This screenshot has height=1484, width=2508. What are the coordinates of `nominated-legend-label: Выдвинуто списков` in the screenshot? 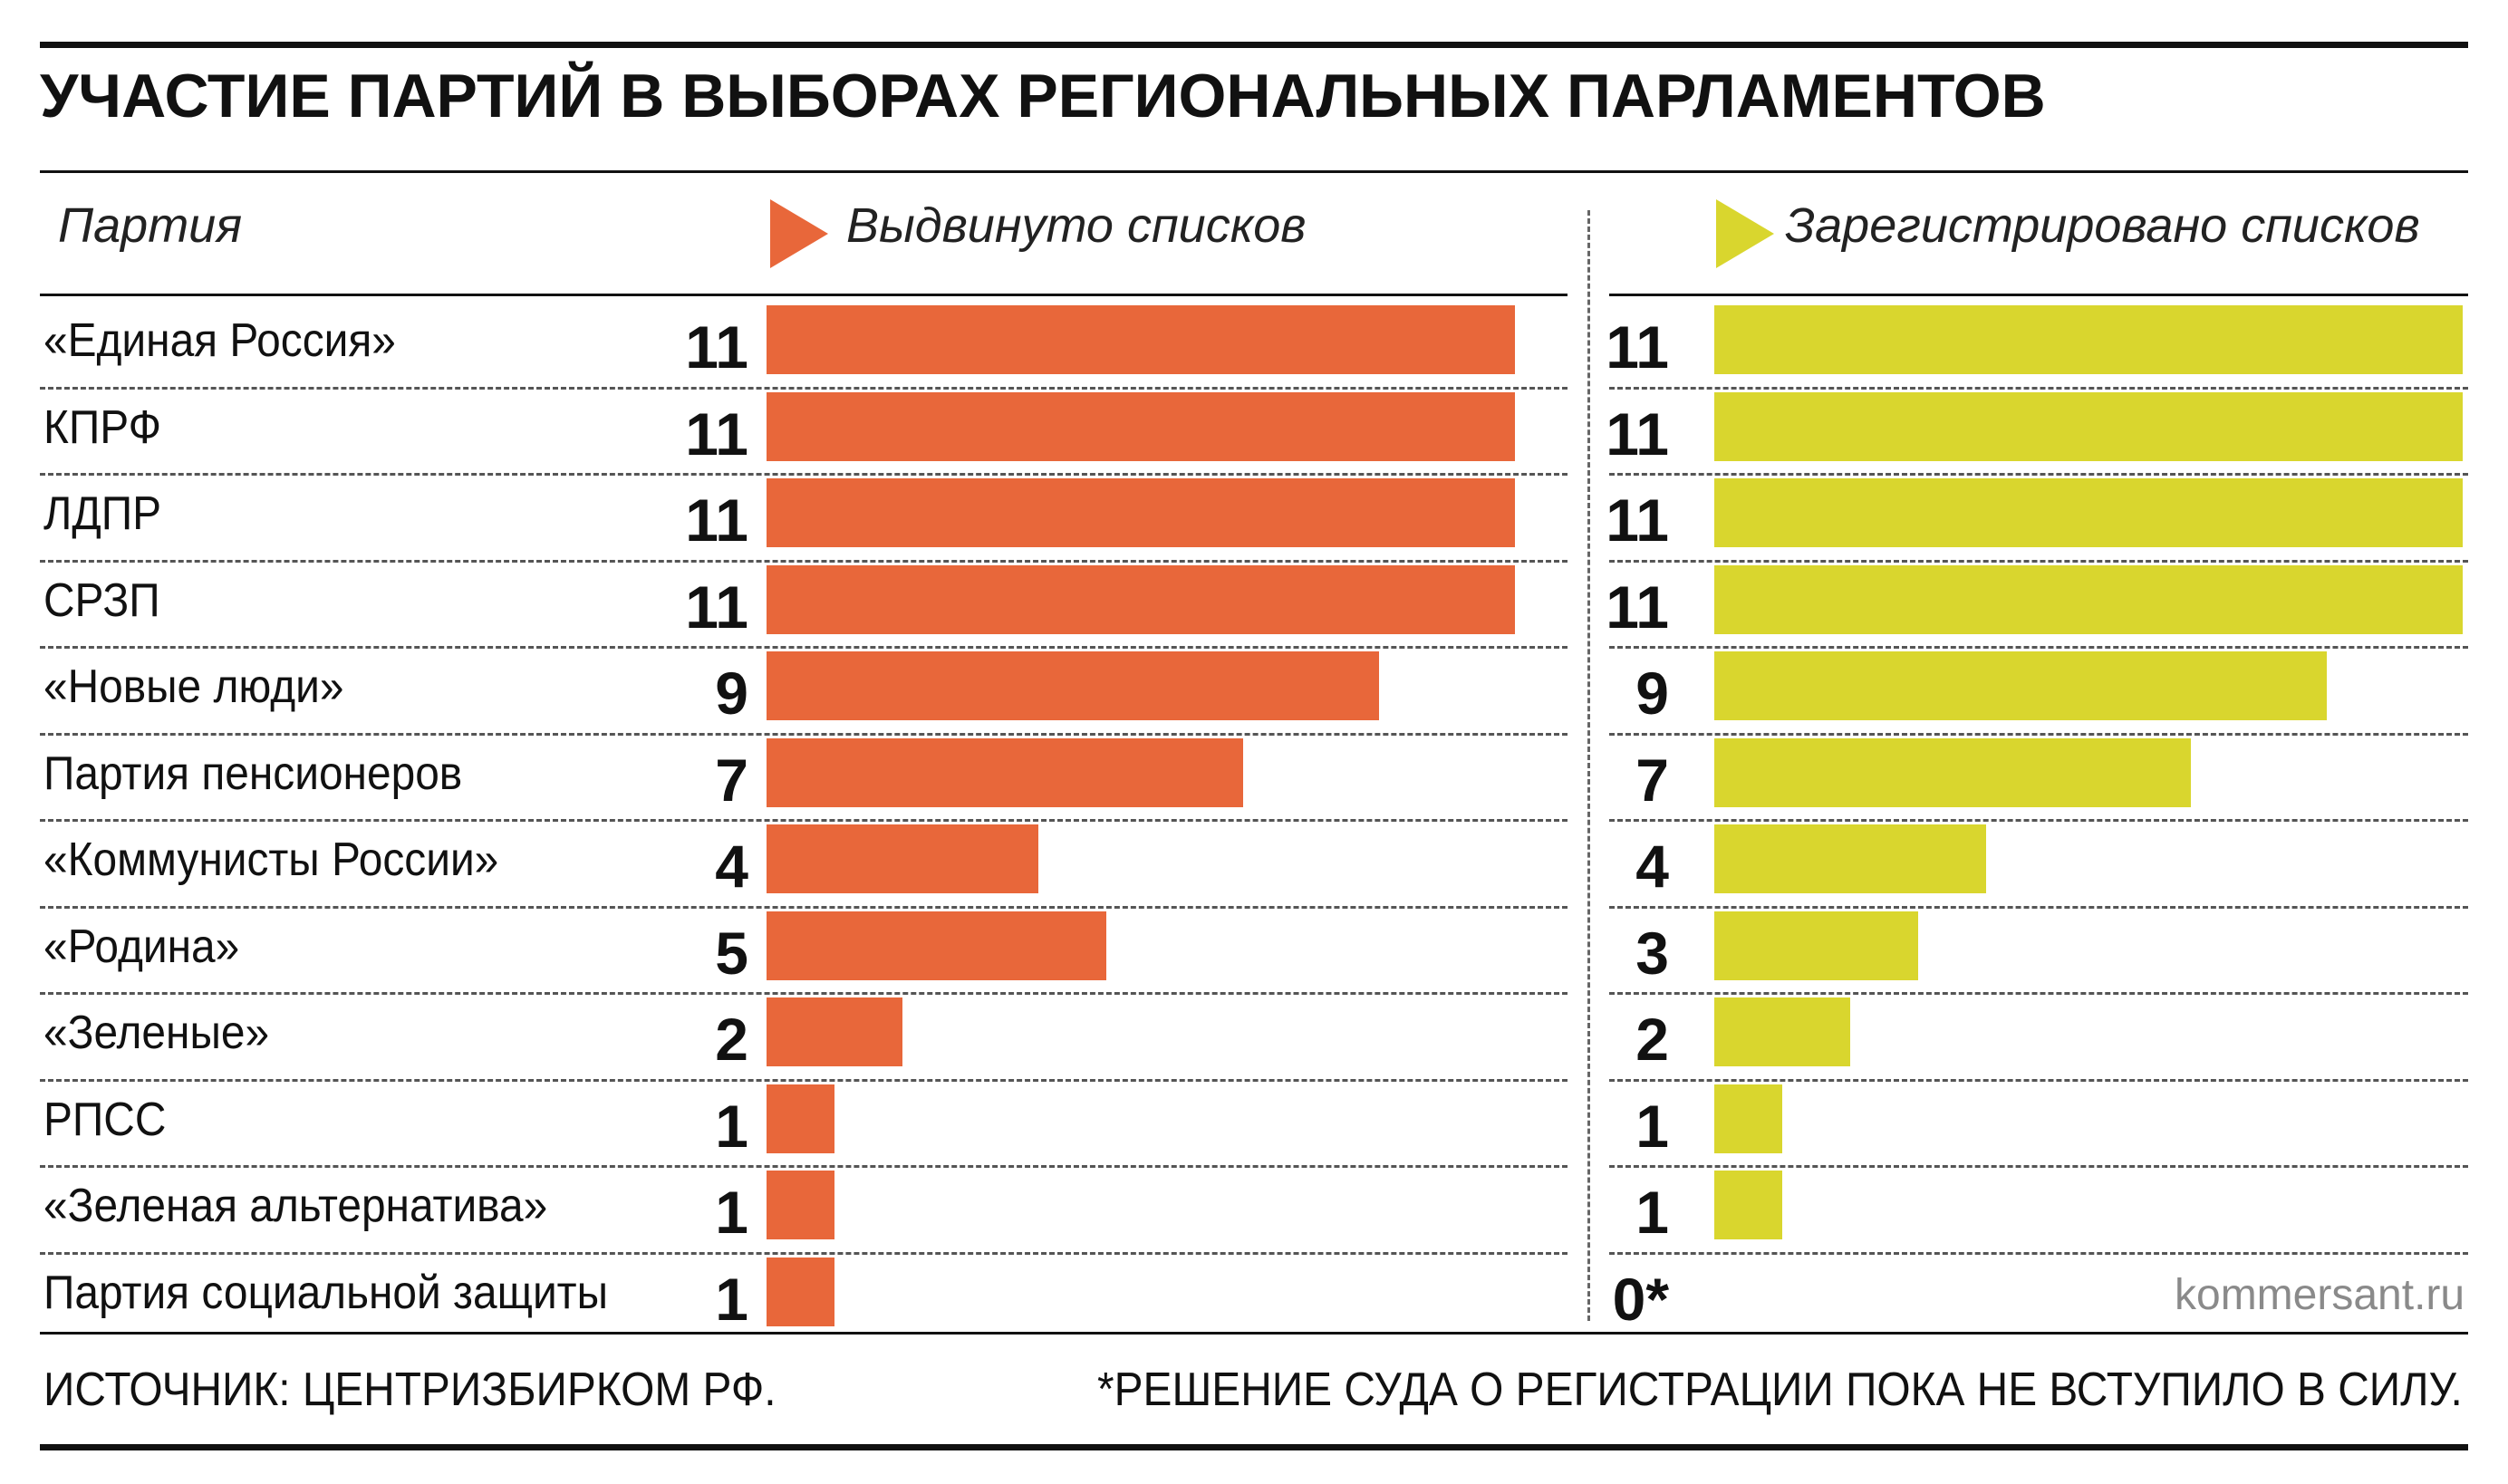 It's located at (1077, 226).